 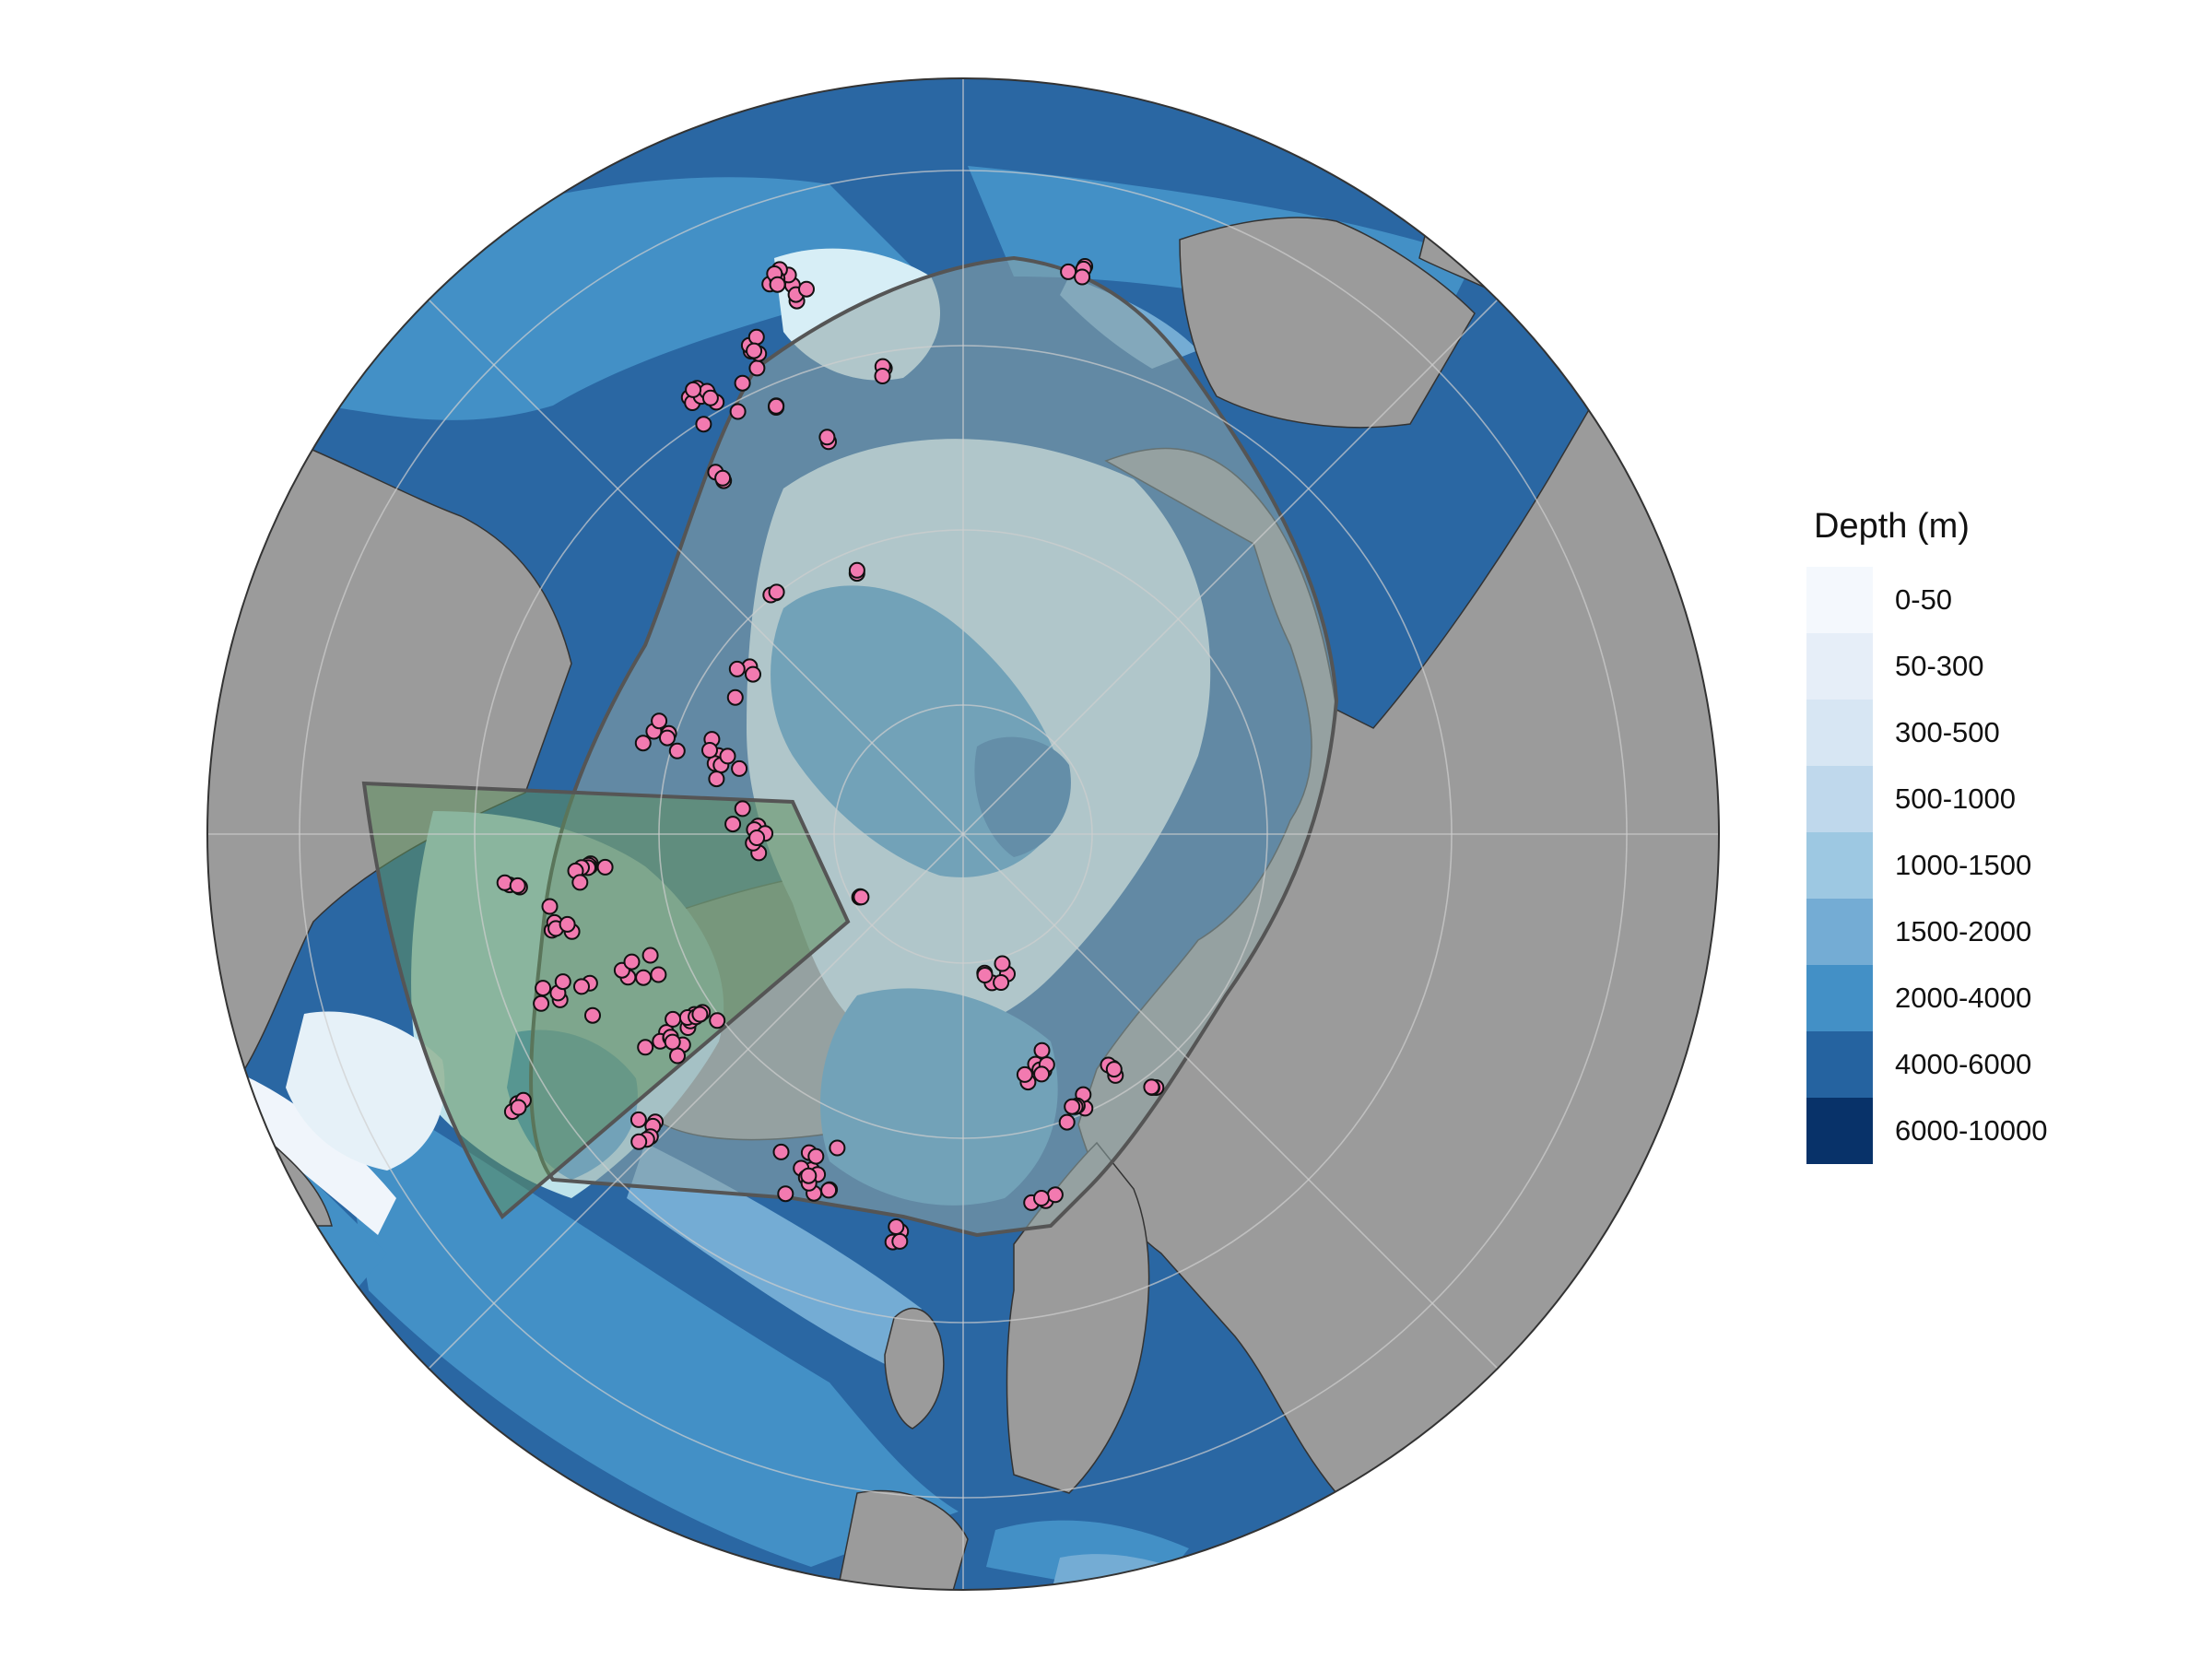 I want to click on legend-item: 1500-2000, so click(x=2000, y=932).